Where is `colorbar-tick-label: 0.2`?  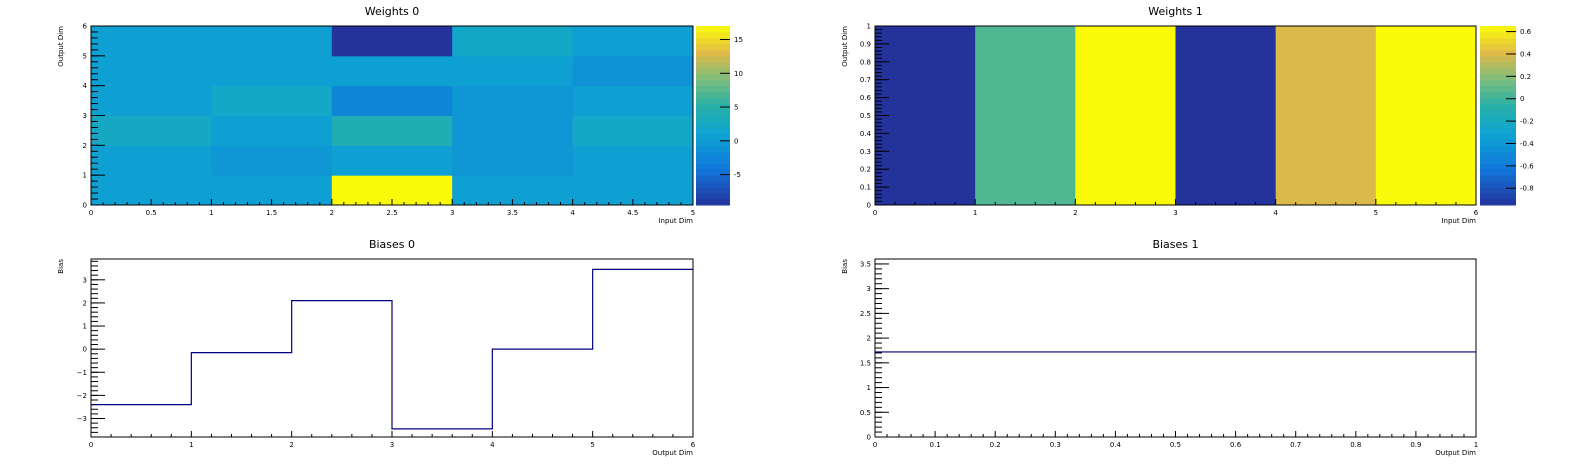
colorbar-tick-label: 0.2 is located at coordinates (1525, 77).